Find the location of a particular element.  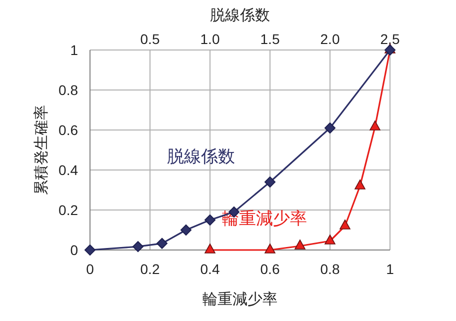

x2-tick-label: 2.5 is located at coordinates (390, 39).